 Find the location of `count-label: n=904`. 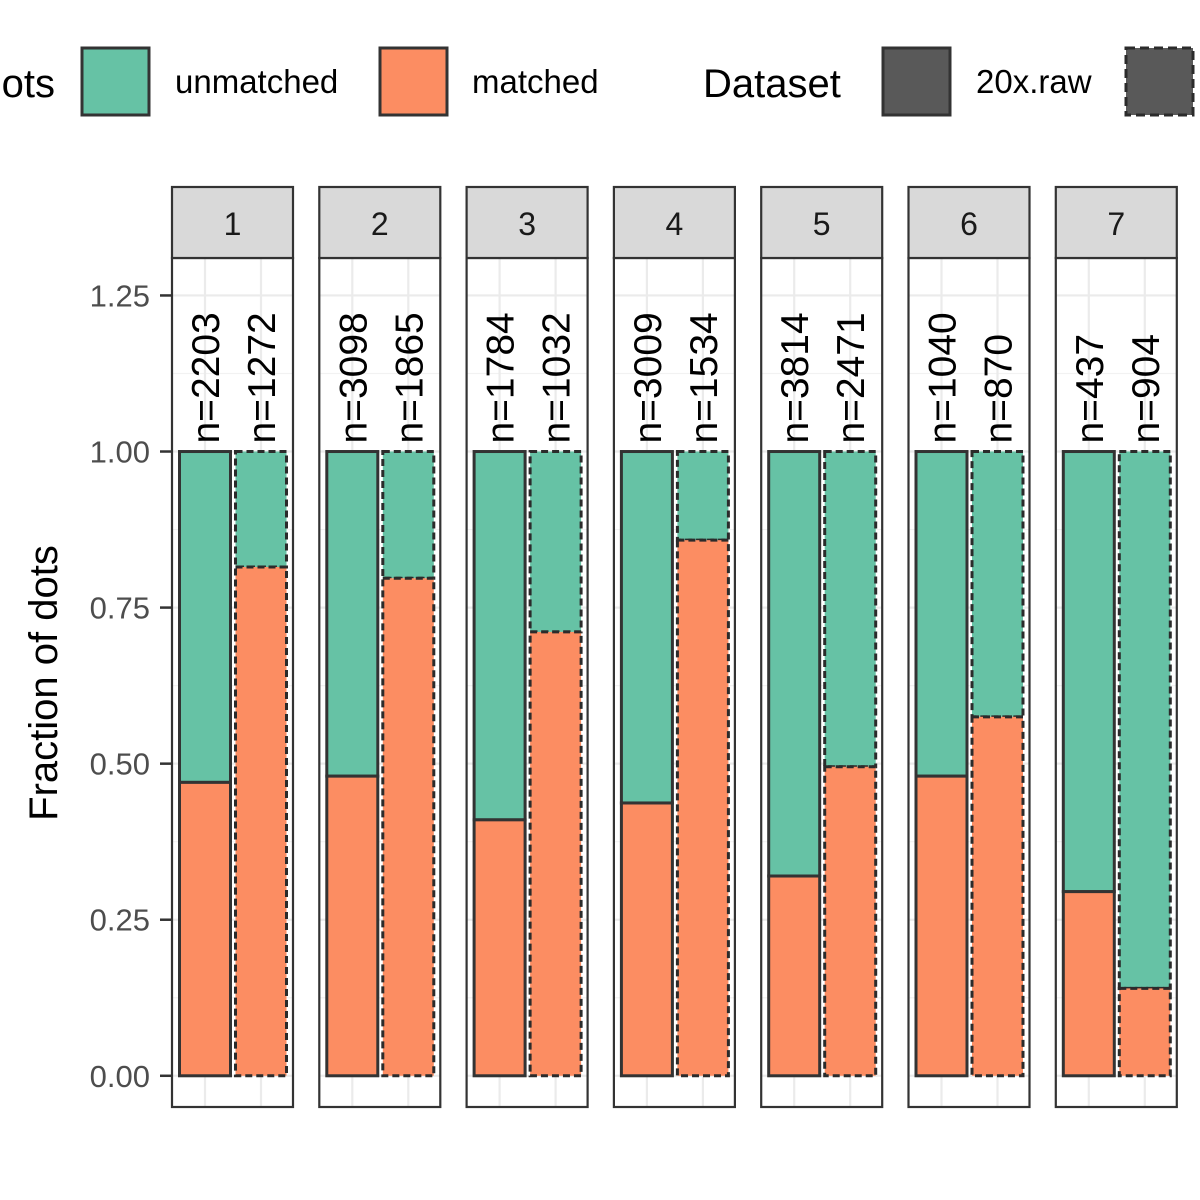

count-label: n=904 is located at coordinates (1146, 389).